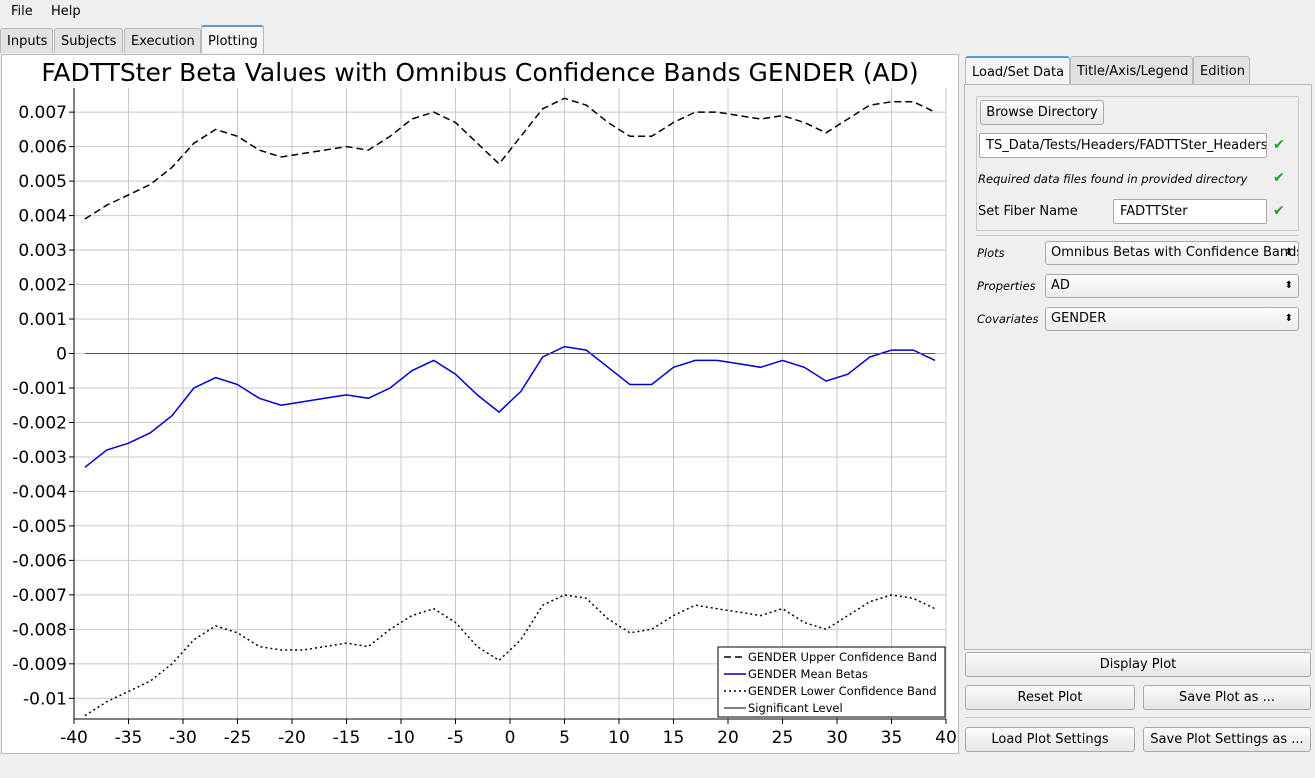 The width and height of the screenshot is (1315, 778). I want to click on reset-plot-button: Reset Plot, so click(1050, 697).